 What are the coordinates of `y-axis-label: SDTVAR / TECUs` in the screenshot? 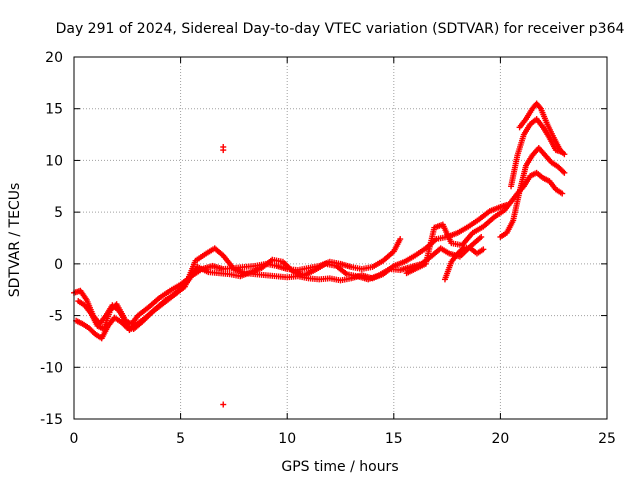 It's located at (15, 240).